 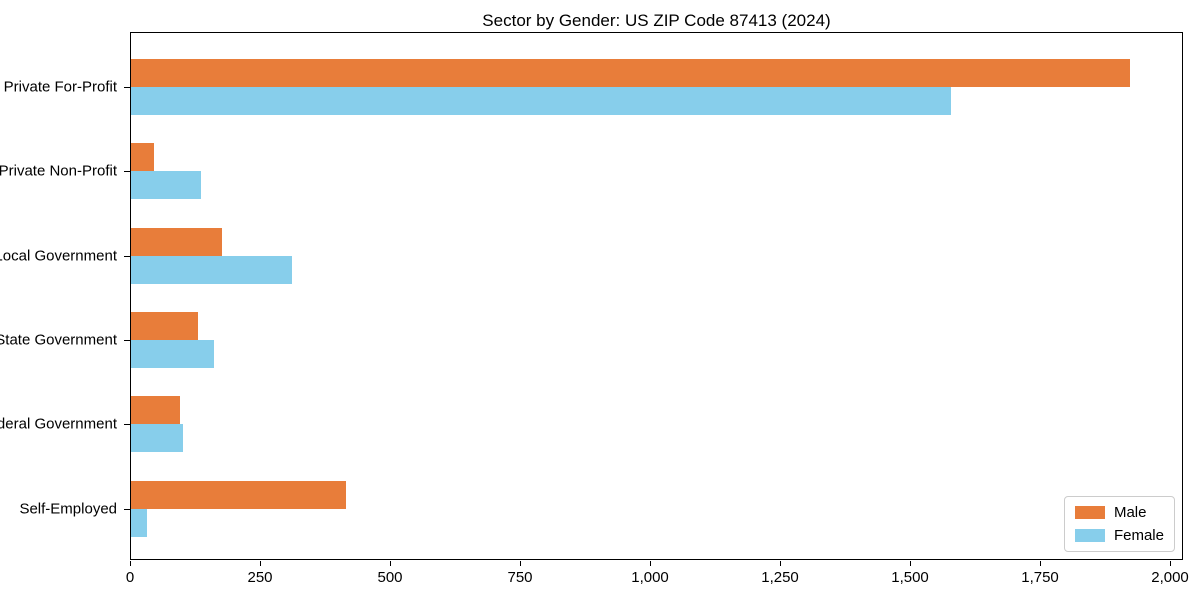 I want to click on bar-male-self-employed, so click(x=239, y=494).